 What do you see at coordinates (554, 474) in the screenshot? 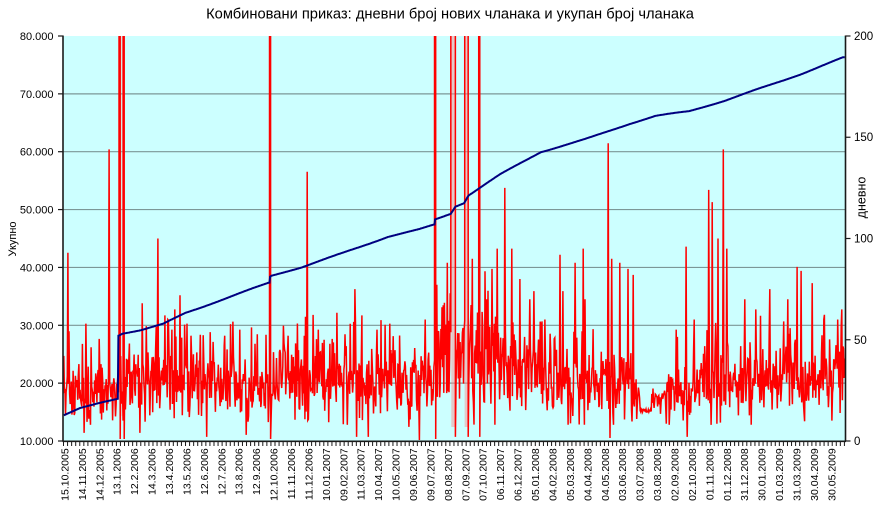
I see `svg-text: 04.02.2008` at bounding box center [554, 474].